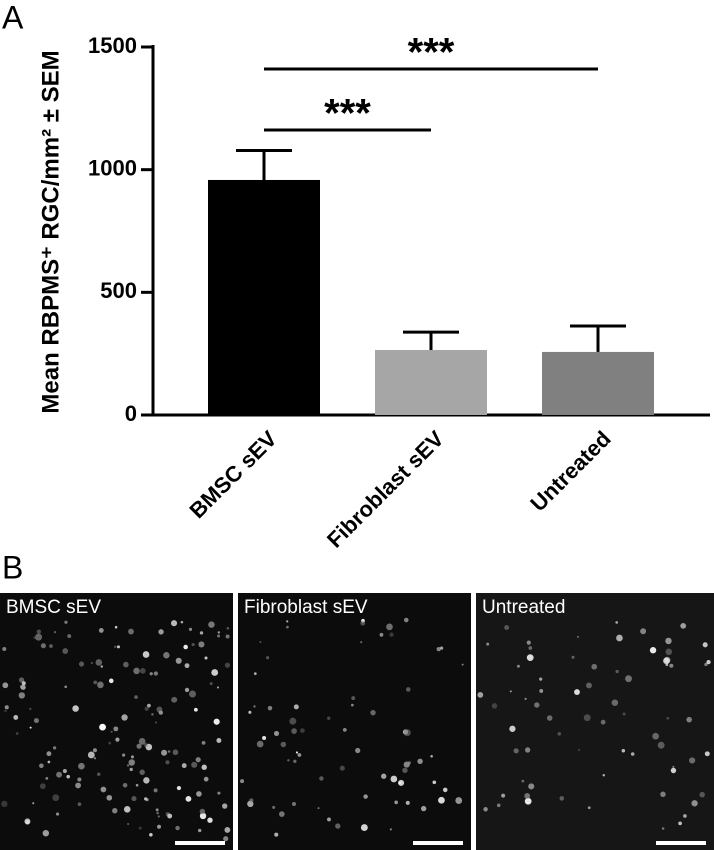 The width and height of the screenshot is (714, 850). I want to click on y-tick-label: 500, so click(118, 290).